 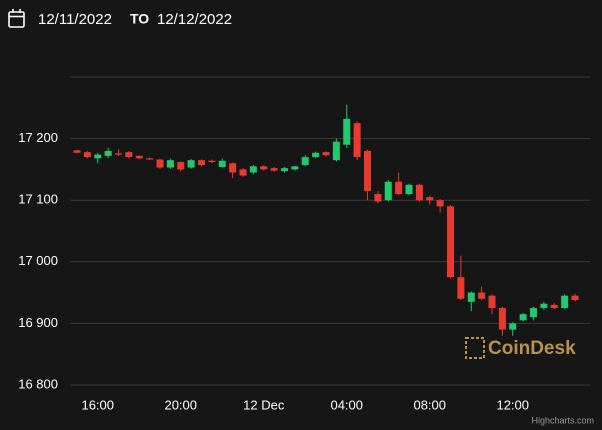 What do you see at coordinates (139, 19) in the screenshot?
I see `date-separator: TO` at bounding box center [139, 19].